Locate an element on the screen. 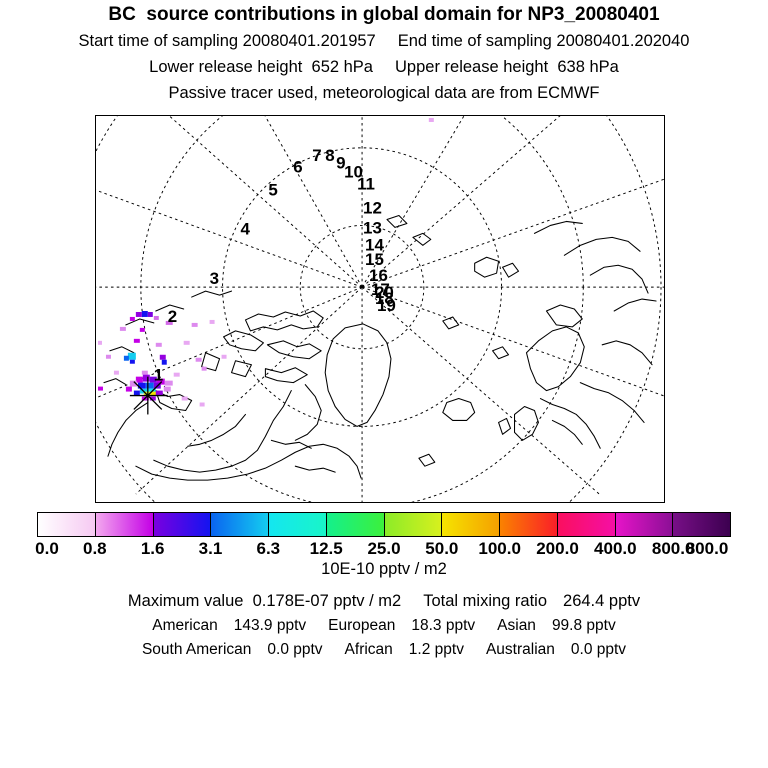 This screenshot has width=768, height=768. colorbar is located at coordinates (384, 524).